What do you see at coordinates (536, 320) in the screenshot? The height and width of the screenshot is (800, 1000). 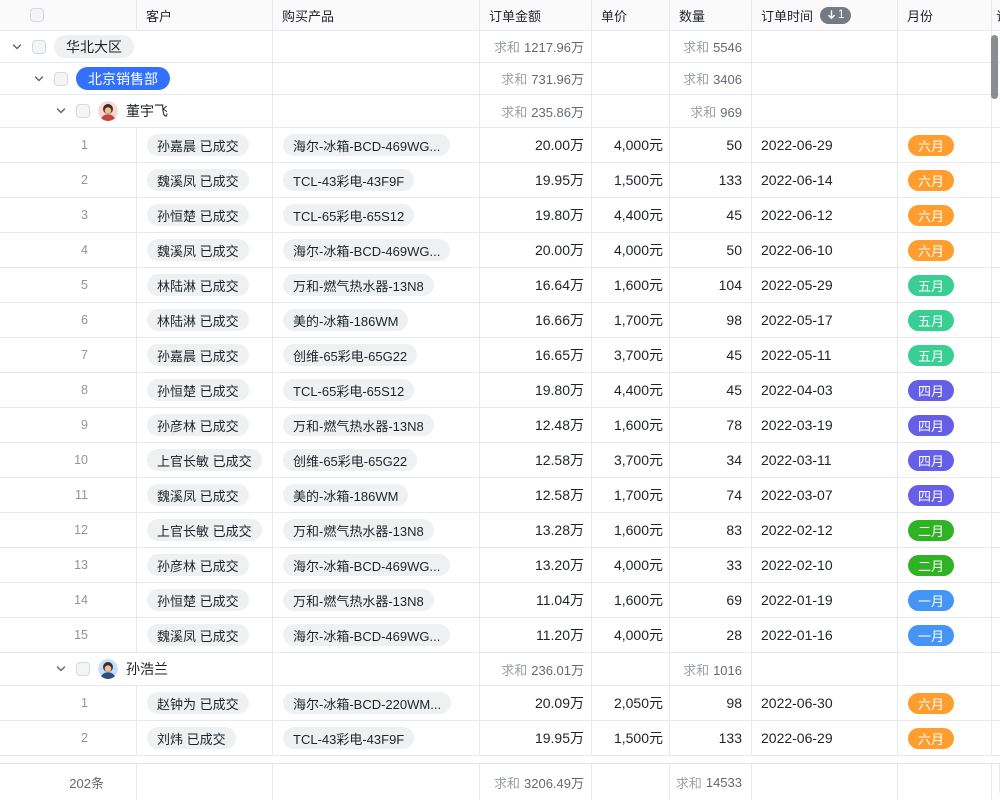 I see `amount-cell: 16.66万` at bounding box center [536, 320].